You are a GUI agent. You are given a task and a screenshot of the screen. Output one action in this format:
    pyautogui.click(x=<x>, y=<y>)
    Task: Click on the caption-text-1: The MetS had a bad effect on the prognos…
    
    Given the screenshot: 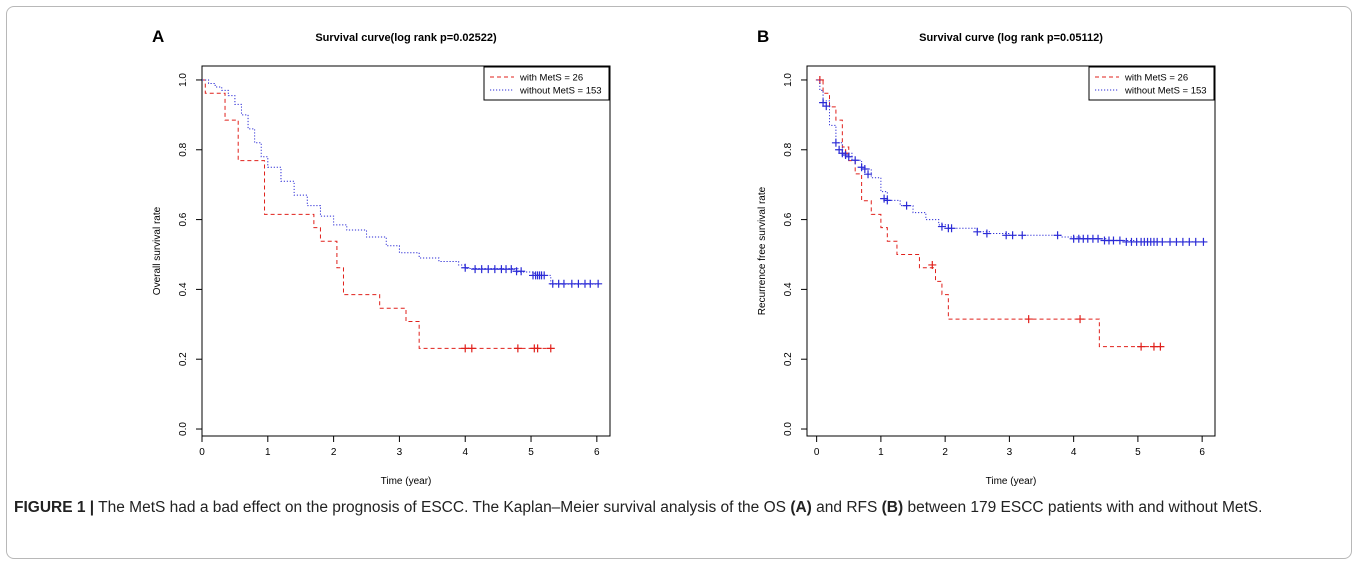 What is the action you would take?
    pyautogui.click(x=442, y=507)
    